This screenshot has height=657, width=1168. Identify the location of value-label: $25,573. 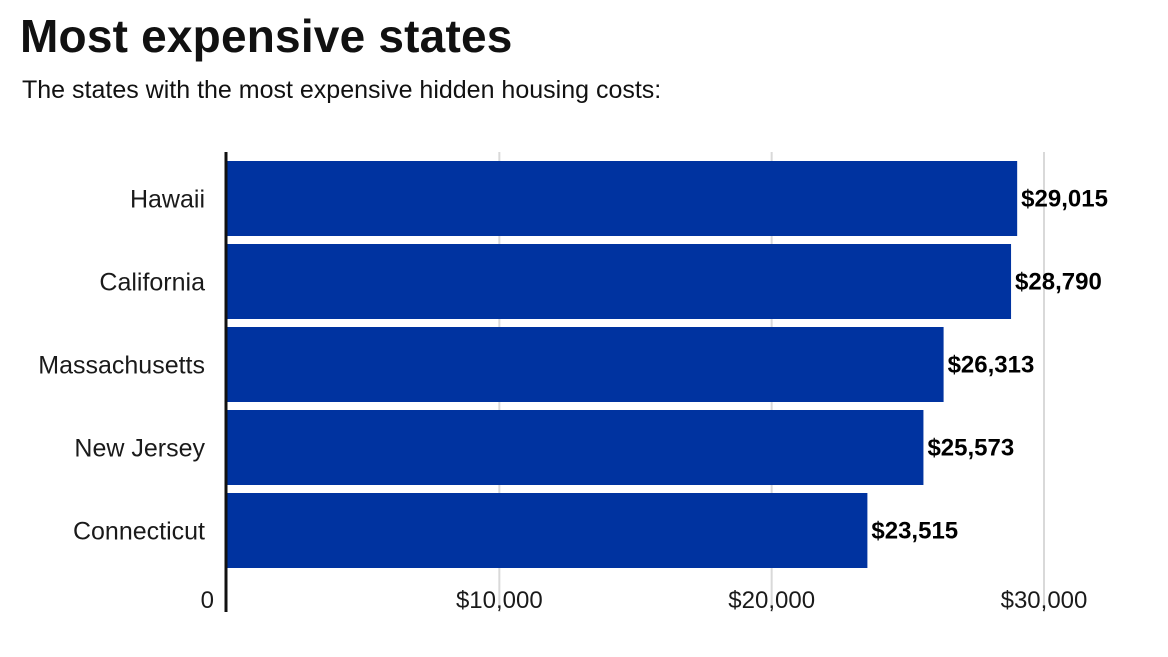
(970, 448).